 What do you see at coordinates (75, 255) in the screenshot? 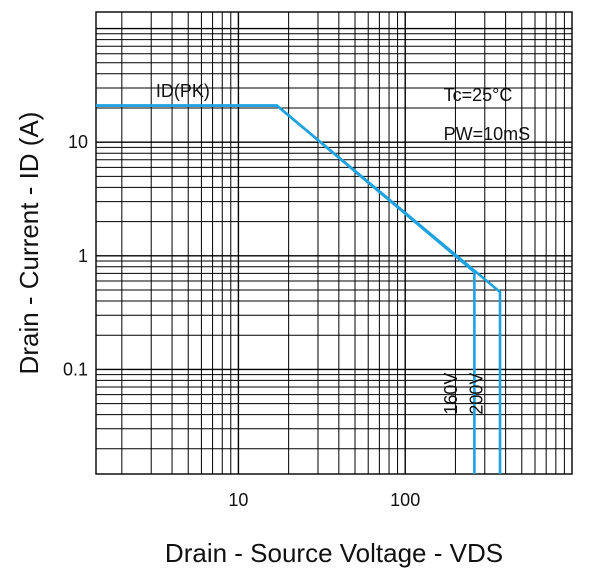
I see `y-tick-labels: 10 1 0.1` at bounding box center [75, 255].